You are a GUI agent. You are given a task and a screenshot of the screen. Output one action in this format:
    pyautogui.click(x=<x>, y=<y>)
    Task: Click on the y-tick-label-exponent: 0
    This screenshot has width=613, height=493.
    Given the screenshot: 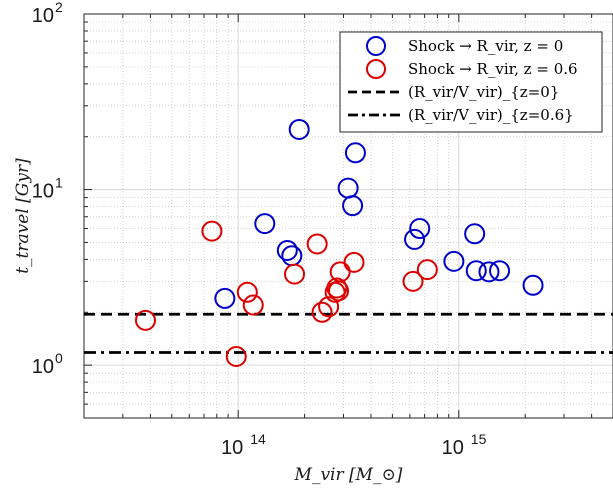 What is the action you would take?
    pyautogui.click(x=59, y=358)
    